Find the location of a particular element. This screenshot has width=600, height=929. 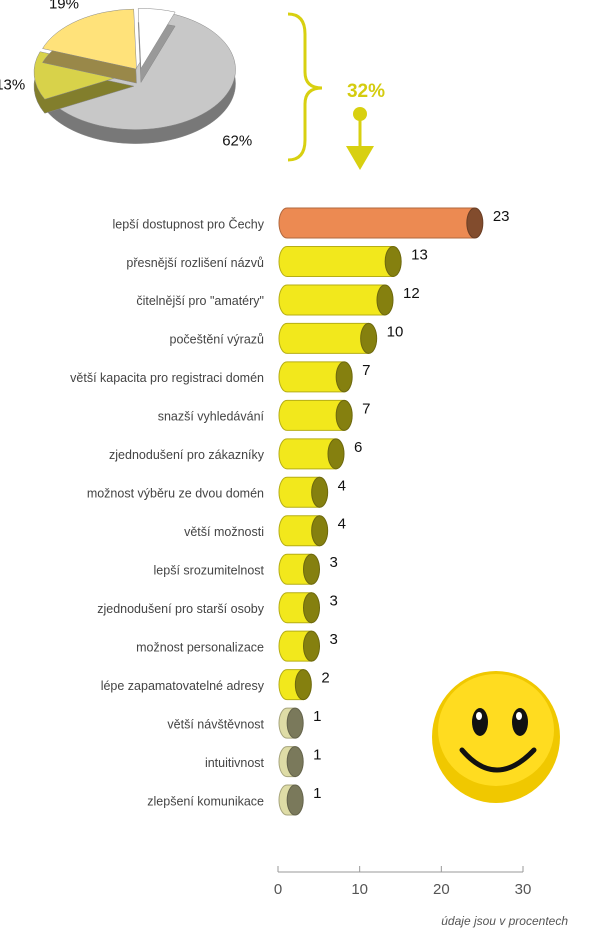

x-tick-label: 0 is located at coordinates (278, 889).